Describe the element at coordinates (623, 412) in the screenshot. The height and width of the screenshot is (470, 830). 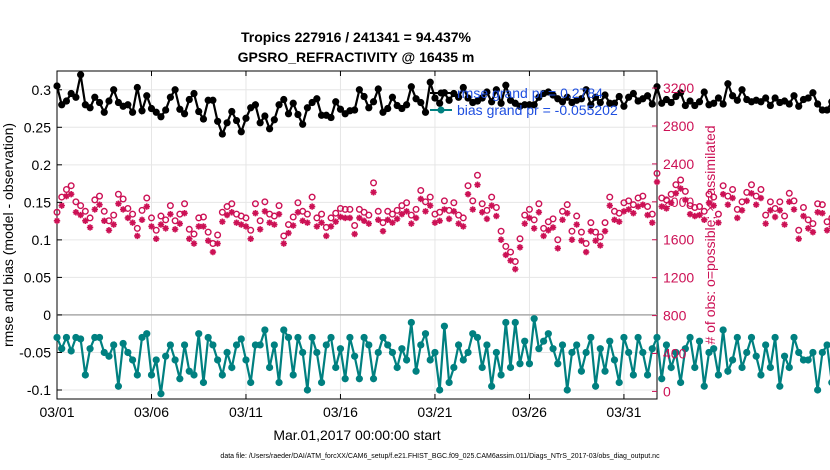
I see `x-tick-label: 03/31` at that location.